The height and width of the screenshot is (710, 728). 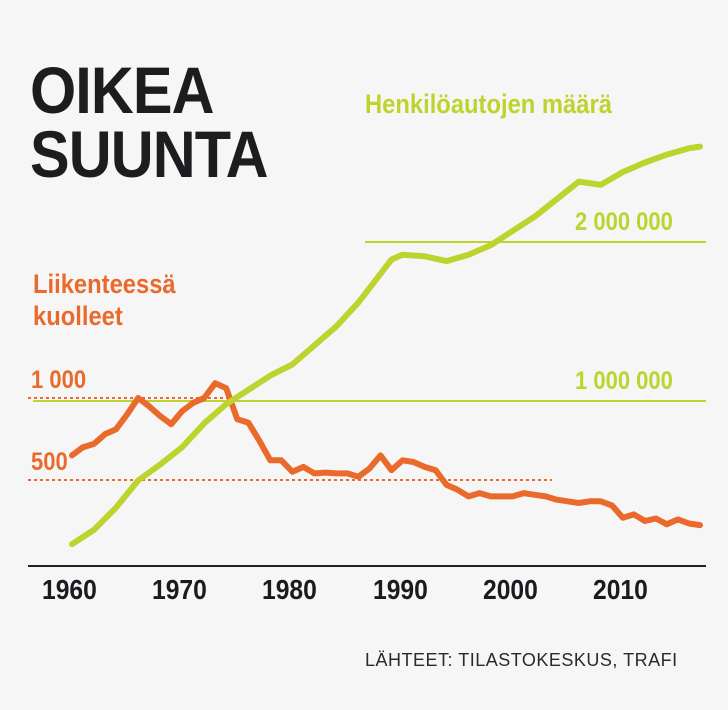 I want to click on series-label-cars: Henkilöautojen määrä, so click(x=488, y=104).